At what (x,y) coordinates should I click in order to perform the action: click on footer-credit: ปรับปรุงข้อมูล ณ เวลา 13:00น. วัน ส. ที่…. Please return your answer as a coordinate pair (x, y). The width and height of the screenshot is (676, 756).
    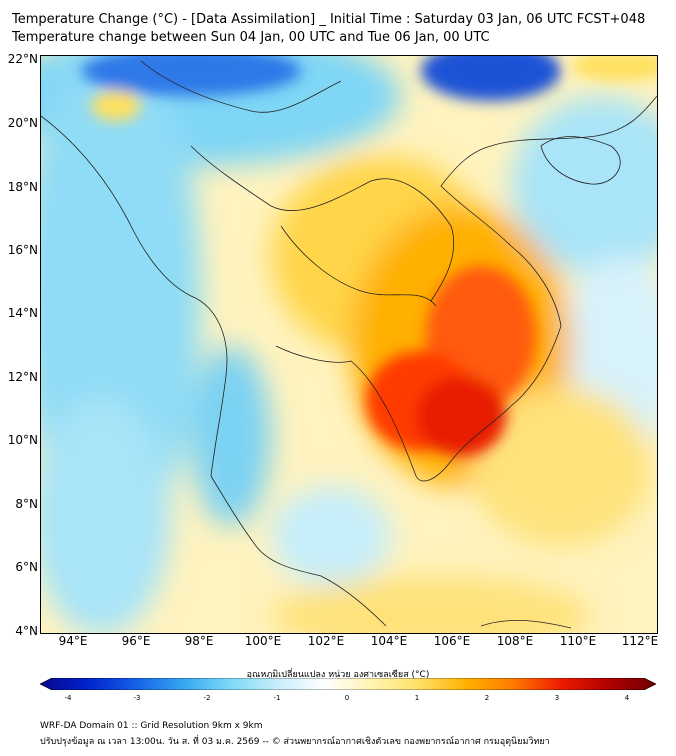
    Looking at the image, I should click on (295, 742).